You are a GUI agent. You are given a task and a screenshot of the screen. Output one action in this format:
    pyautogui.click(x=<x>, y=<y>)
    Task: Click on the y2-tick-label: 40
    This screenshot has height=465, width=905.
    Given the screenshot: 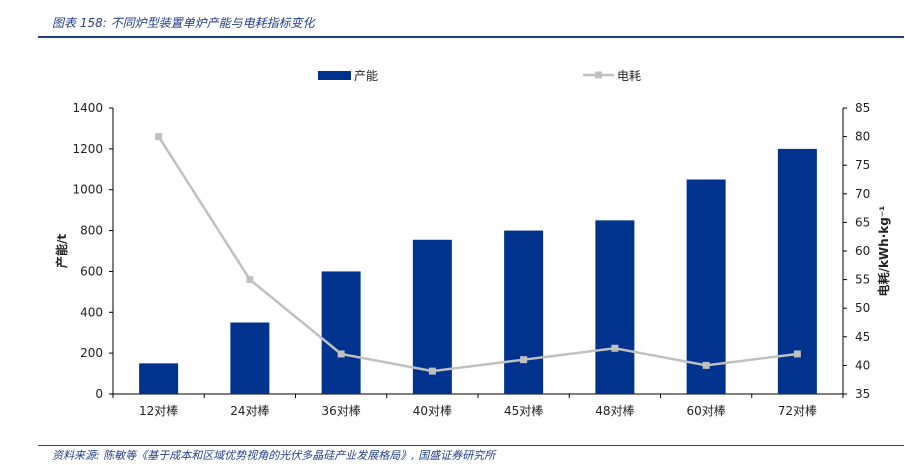 What is the action you would take?
    pyautogui.click(x=862, y=365)
    